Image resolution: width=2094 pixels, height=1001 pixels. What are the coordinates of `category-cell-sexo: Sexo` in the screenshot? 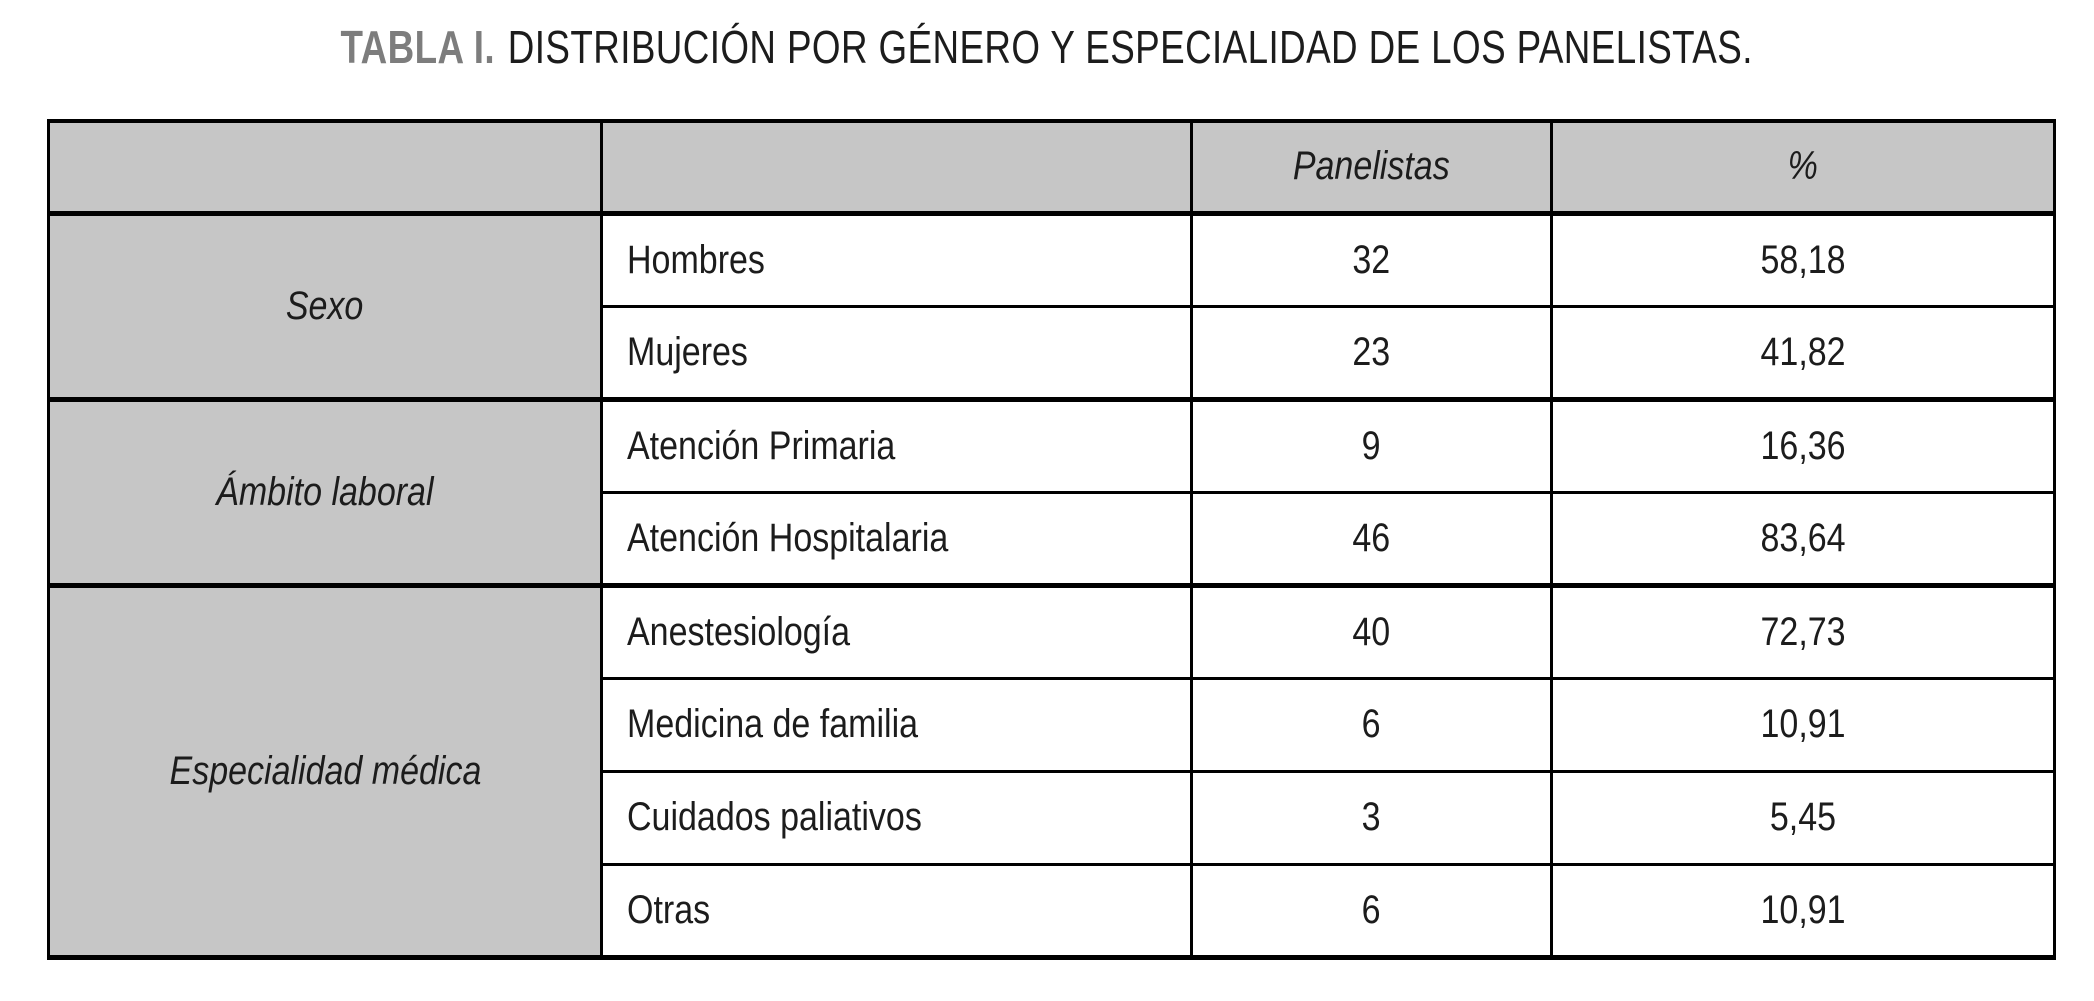 It's located at (325, 305).